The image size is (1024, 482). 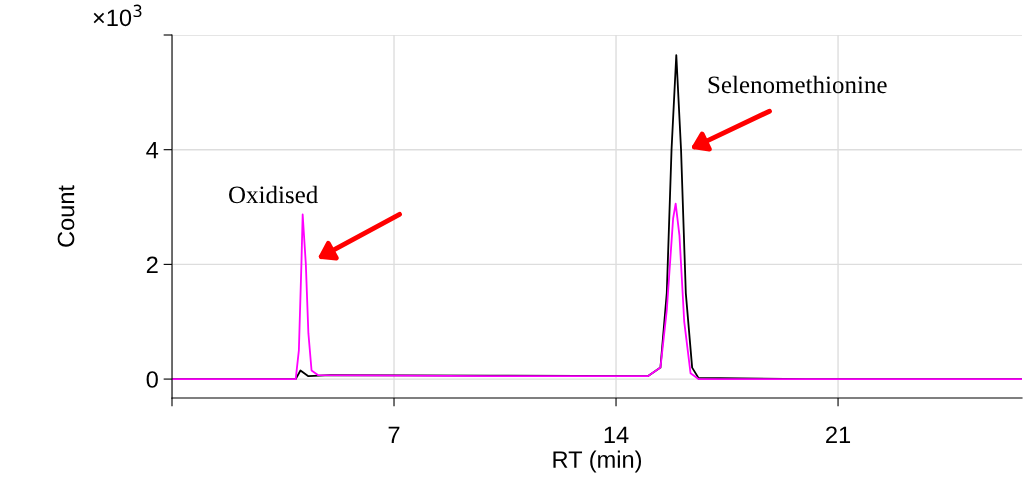 I want to click on x-axis-title: RT (min), so click(x=597, y=461).